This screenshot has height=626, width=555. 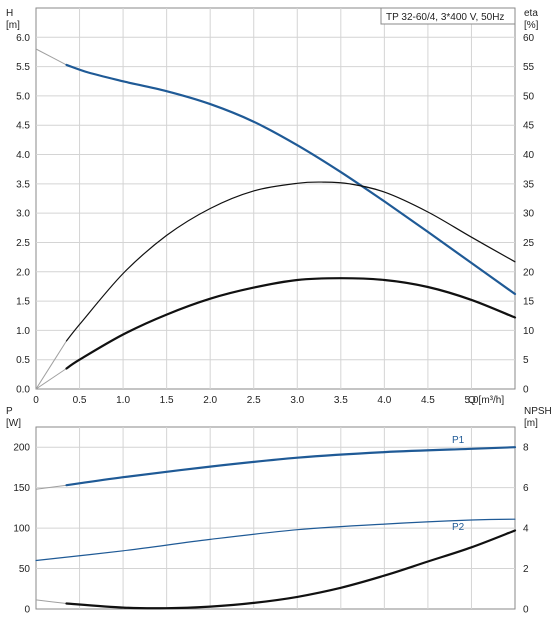 I want to click on y-right-axis-unit: [%], so click(x=531, y=25).